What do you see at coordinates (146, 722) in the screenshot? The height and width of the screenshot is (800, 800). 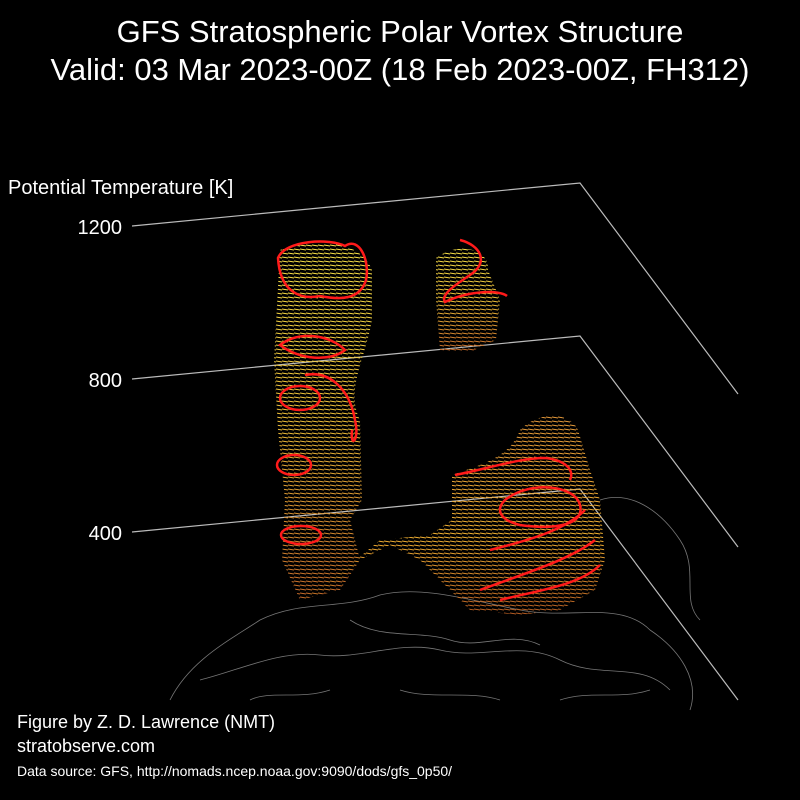 I see `credit: Figure by Z. D. Lawrence (NMT)` at bounding box center [146, 722].